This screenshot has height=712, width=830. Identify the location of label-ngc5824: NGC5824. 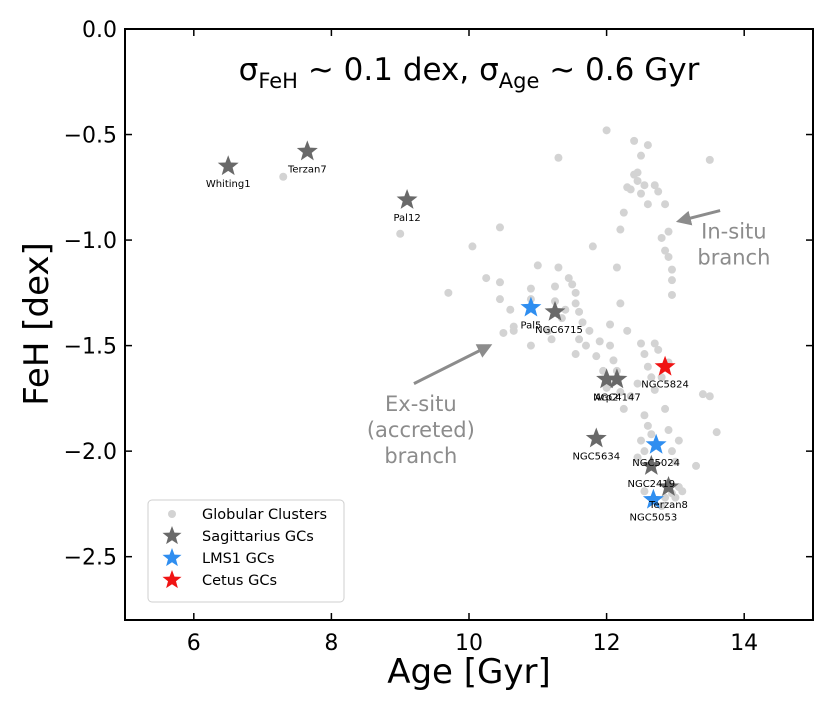
(665, 385).